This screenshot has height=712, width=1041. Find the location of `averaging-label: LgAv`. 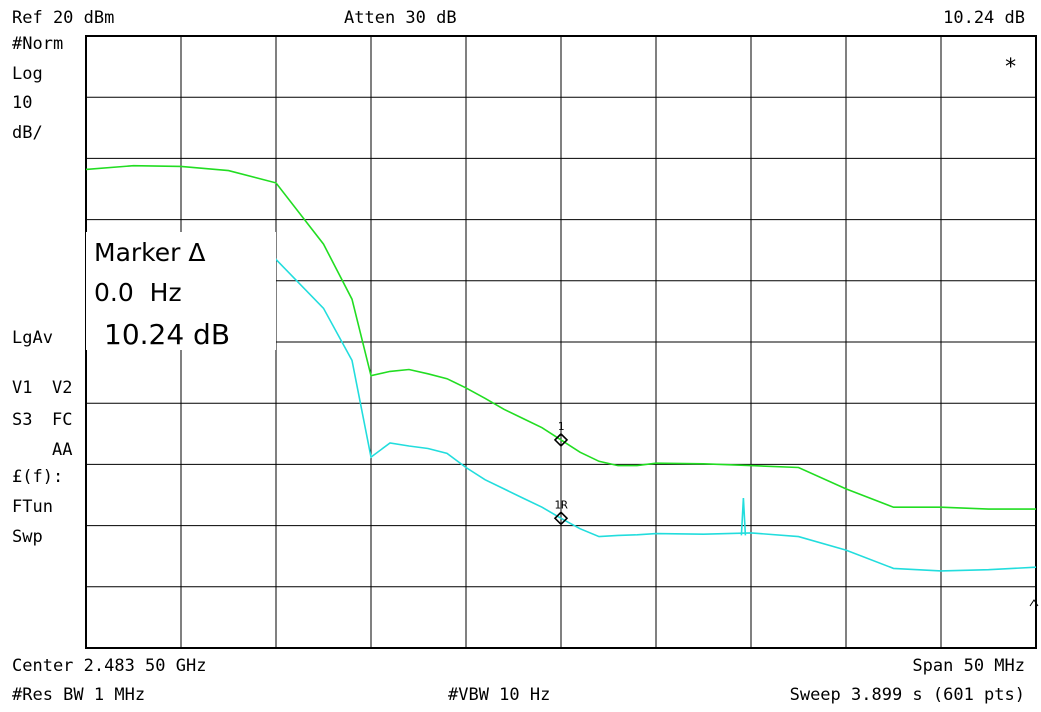

averaging-label: LgAv is located at coordinates (32, 338).